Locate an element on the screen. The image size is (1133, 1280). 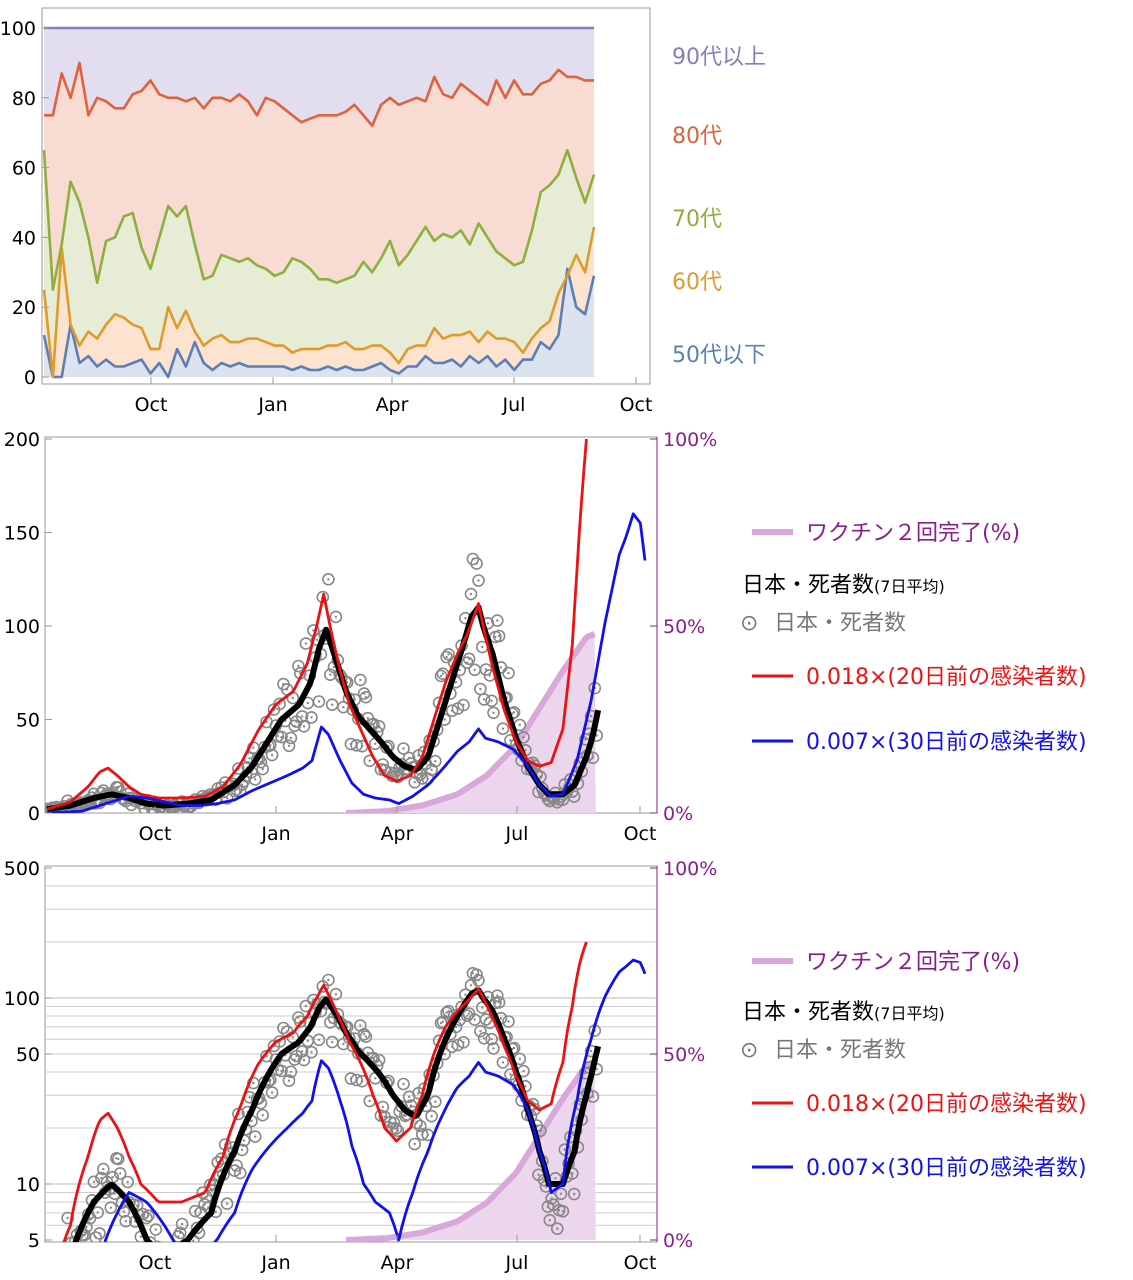
x-tick-label: Jul is located at coordinates (517, 834).